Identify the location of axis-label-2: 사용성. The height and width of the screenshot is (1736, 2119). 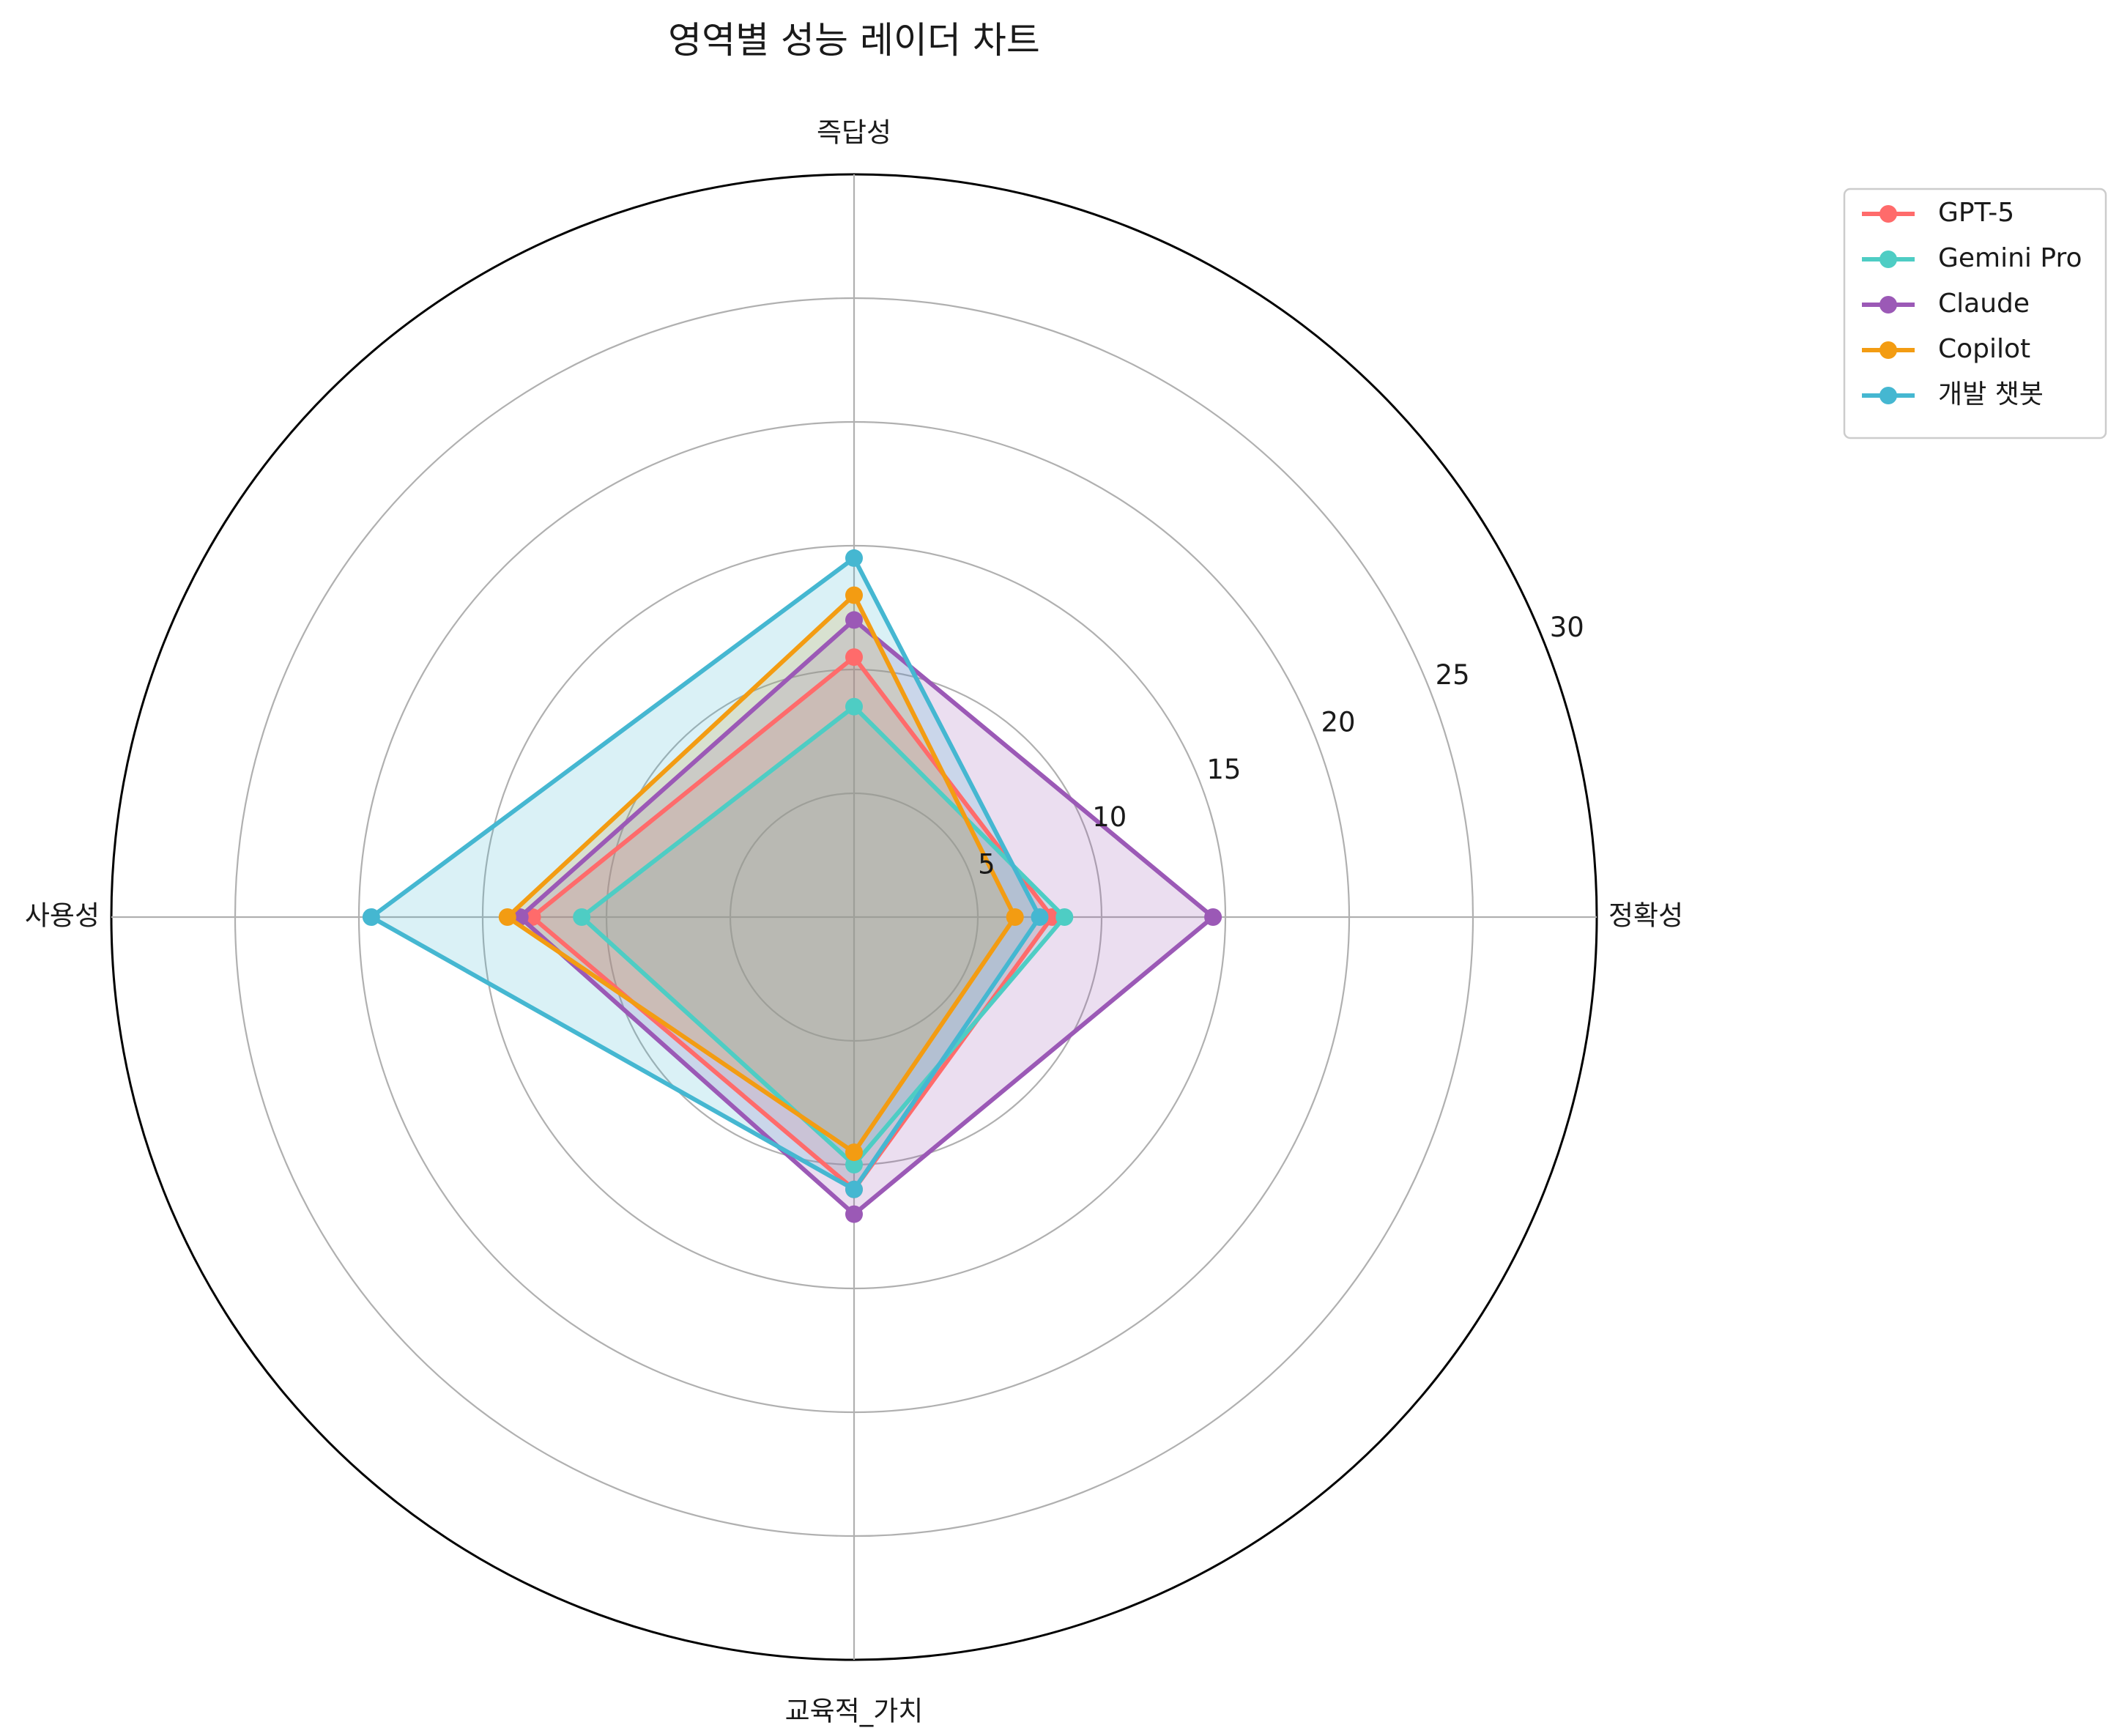
(63, 916).